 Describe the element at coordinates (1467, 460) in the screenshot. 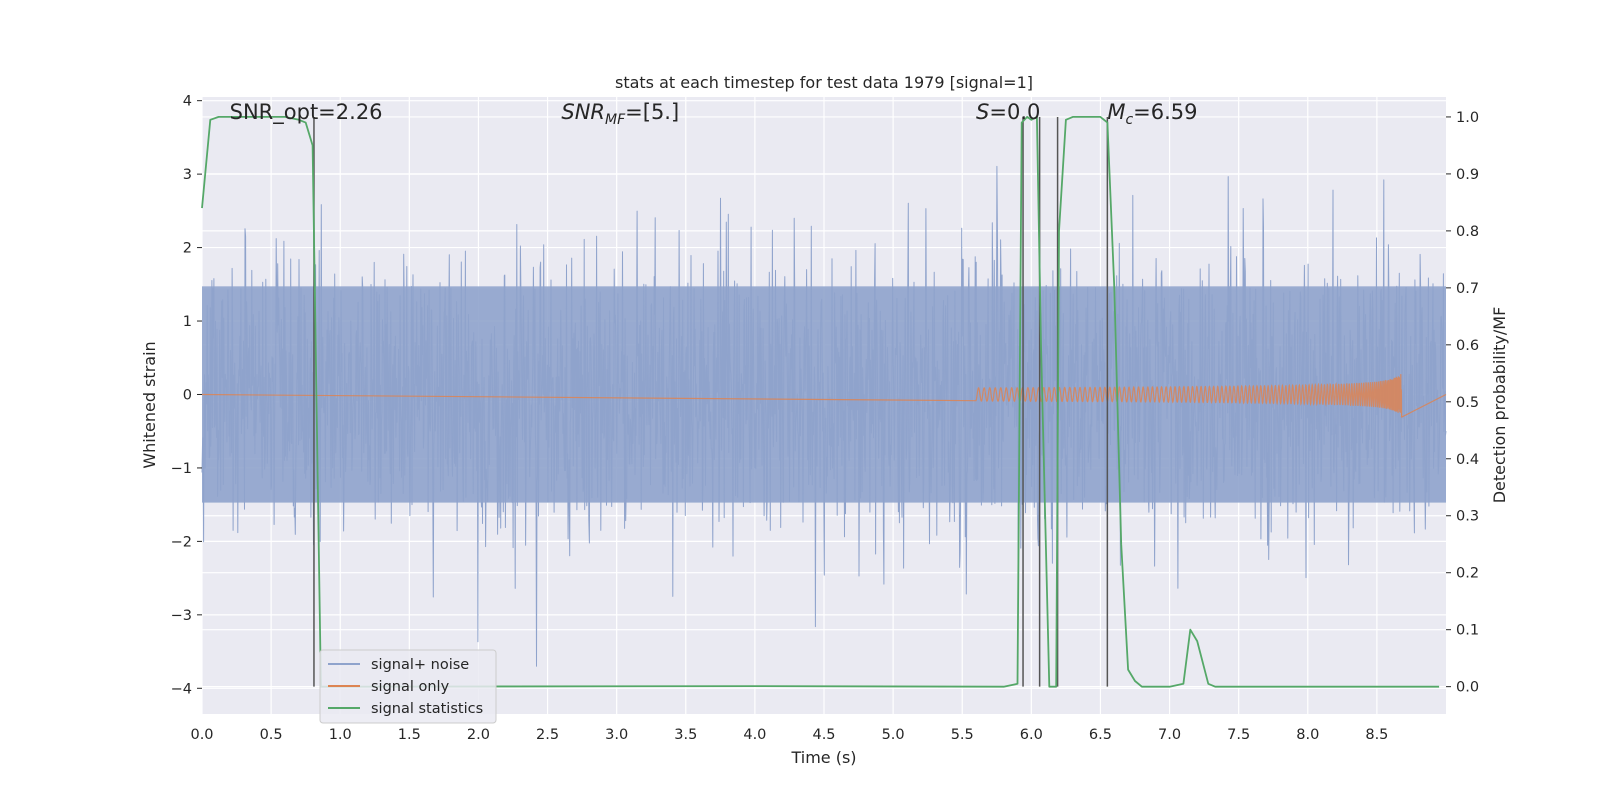

I see `y2-tick-label: 0.4` at that location.